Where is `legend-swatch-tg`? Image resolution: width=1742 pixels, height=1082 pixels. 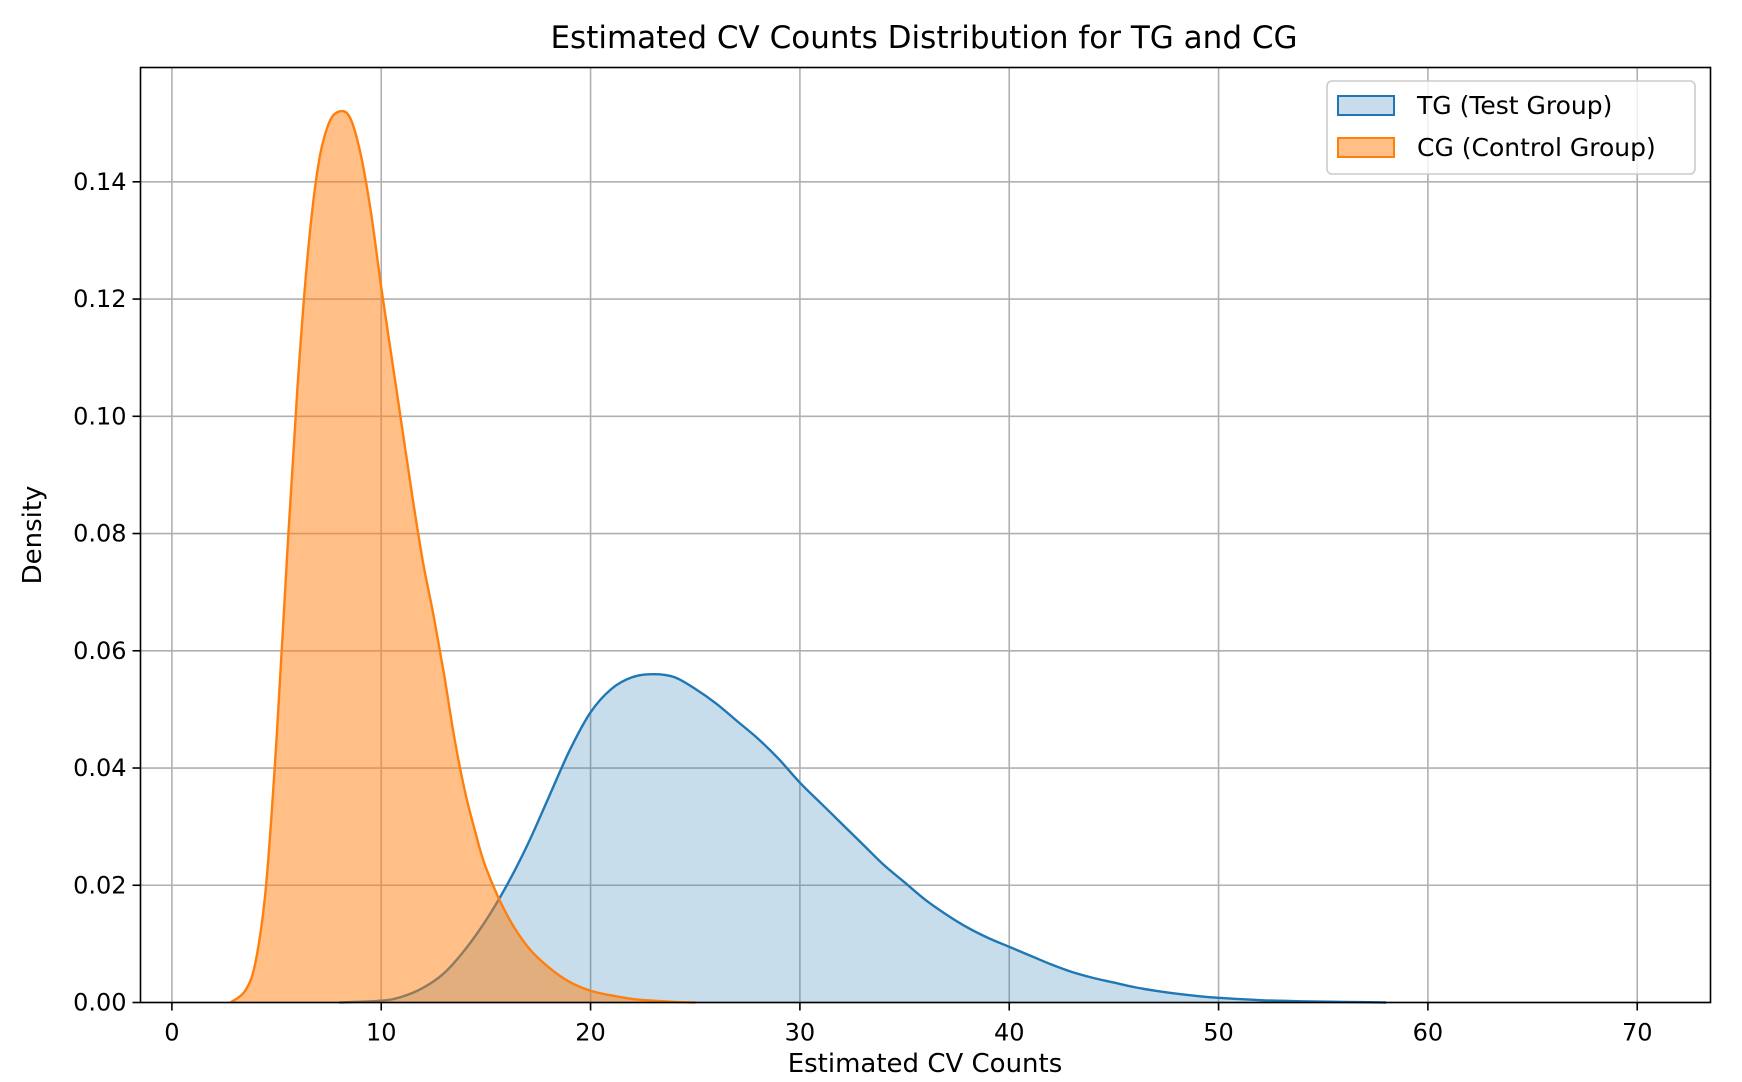 legend-swatch-tg is located at coordinates (1366, 105).